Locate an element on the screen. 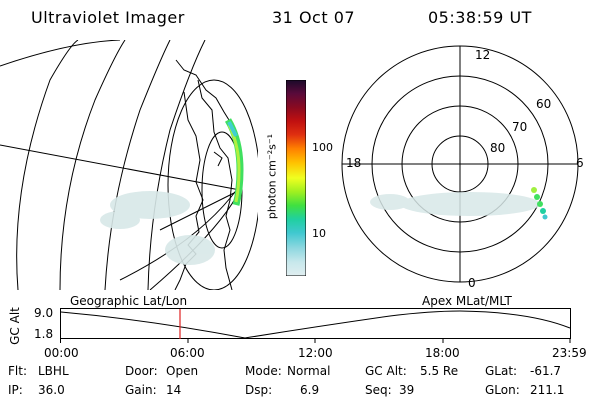 Image resolution: width=600 pixels, height=400 pixels. colorbar-tick-10: 10 is located at coordinates (319, 233).